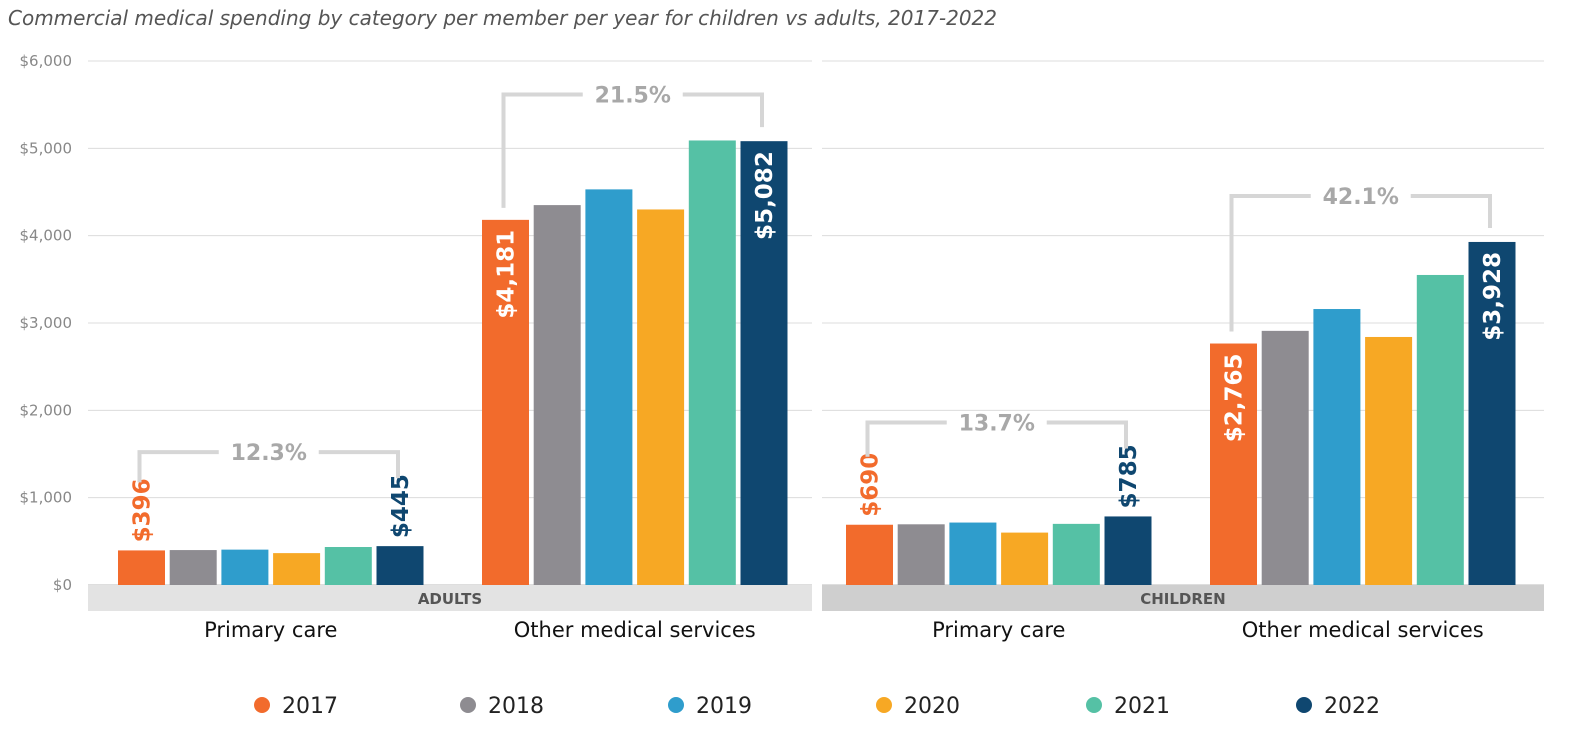  What do you see at coordinates (765, 195) in the screenshot?
I see `value-label-last: $5,082` at bounding box center [765, 195].